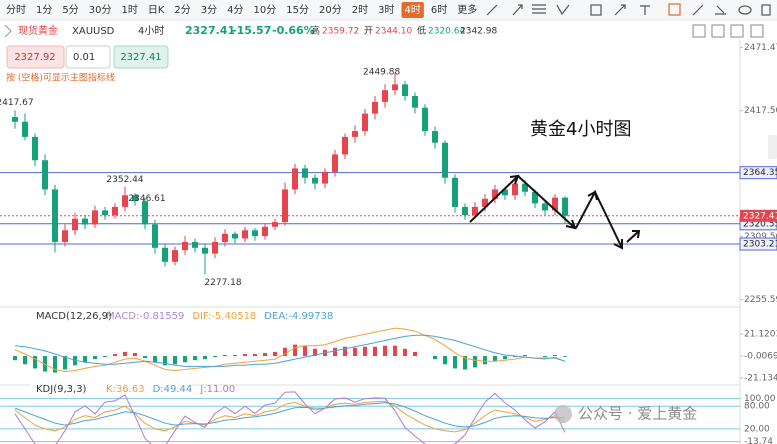  Describe the element at coordinates (698, 10) in the screenshot. I see `tool-pen` at that location.